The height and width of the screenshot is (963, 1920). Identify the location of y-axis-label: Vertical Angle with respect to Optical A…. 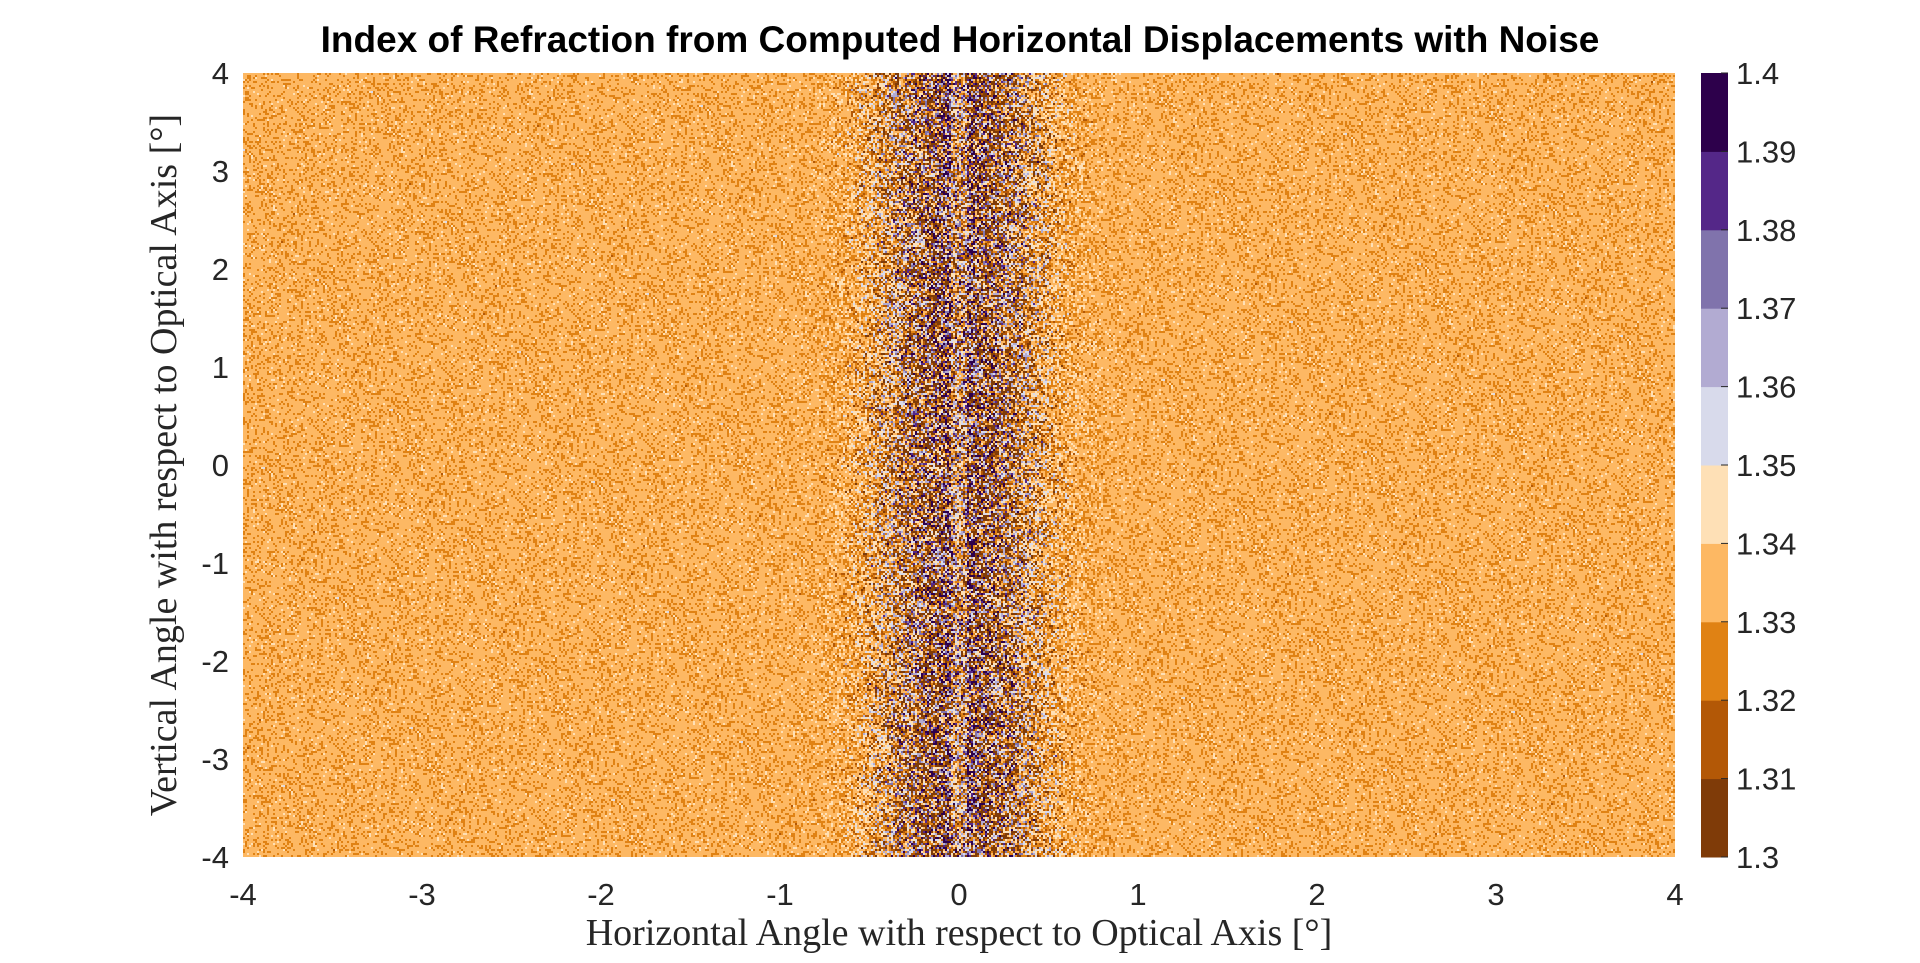
(164, 465).